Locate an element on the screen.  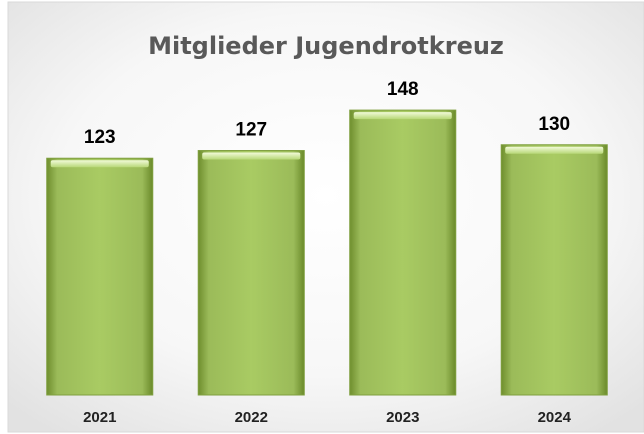
x-tick-label: 2023 is located at coordinates (402, 417).